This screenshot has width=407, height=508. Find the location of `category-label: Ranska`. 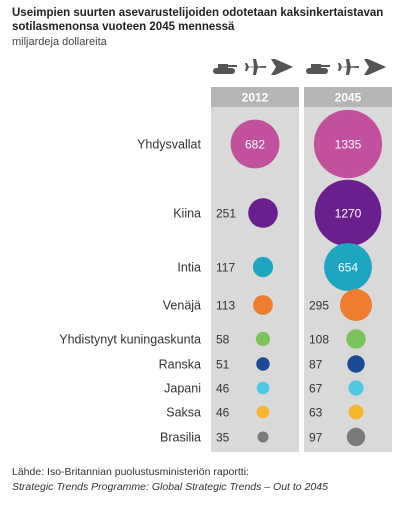

category-label: Ranska is located at coordinates (180, 365).